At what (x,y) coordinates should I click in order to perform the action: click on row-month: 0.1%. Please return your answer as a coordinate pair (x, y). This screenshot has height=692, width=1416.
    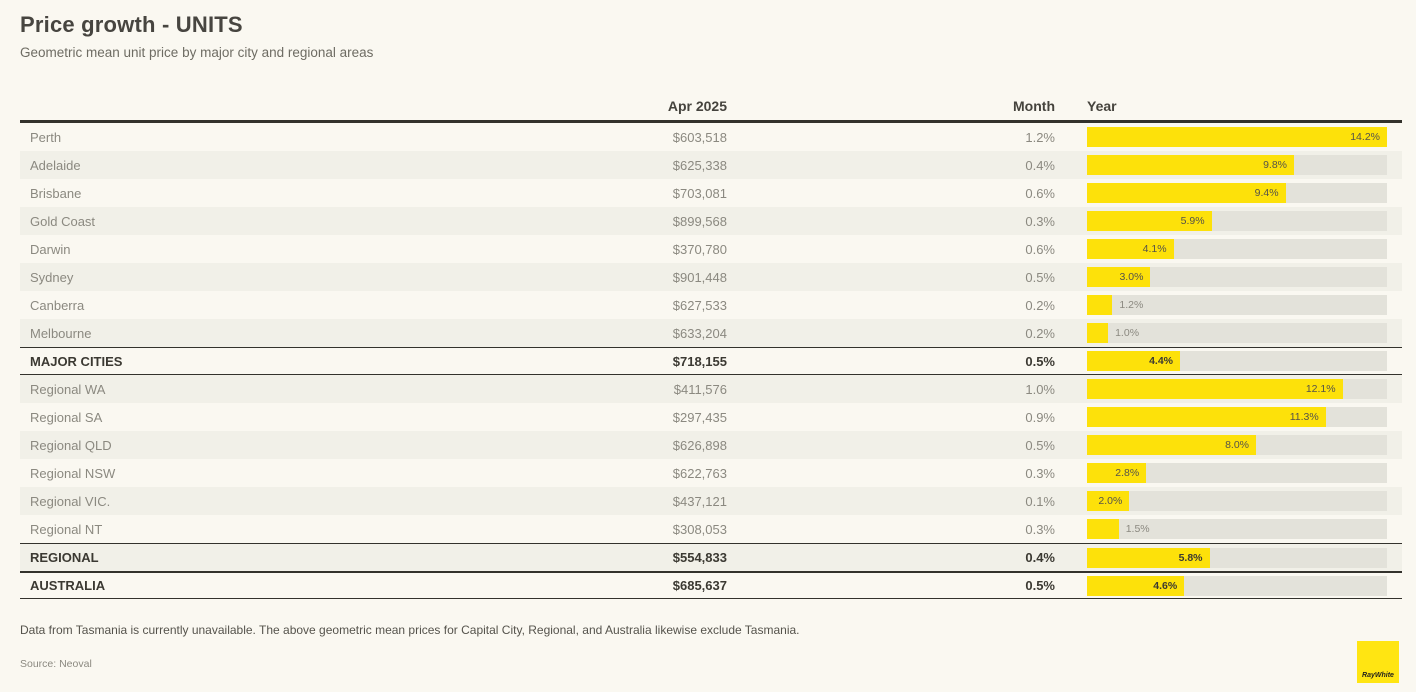
    Looking at the image, I should click on (1040, 501).